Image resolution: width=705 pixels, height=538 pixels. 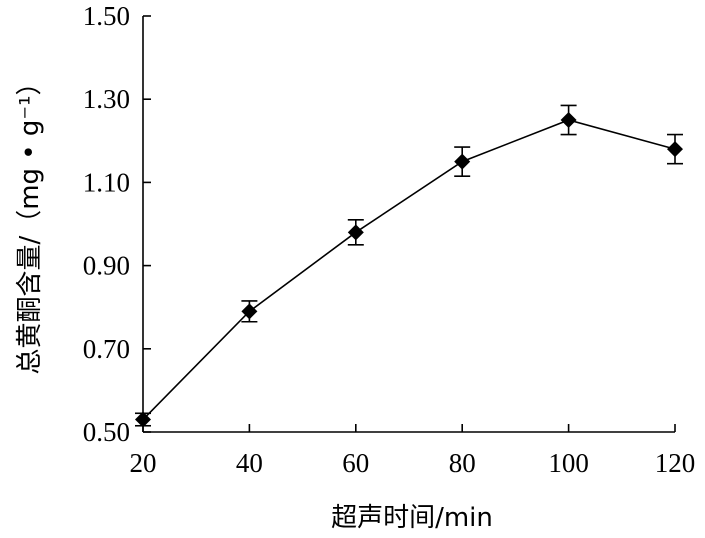 I want to click on y-tick-label: 1.30, so click(x=106, y=99).